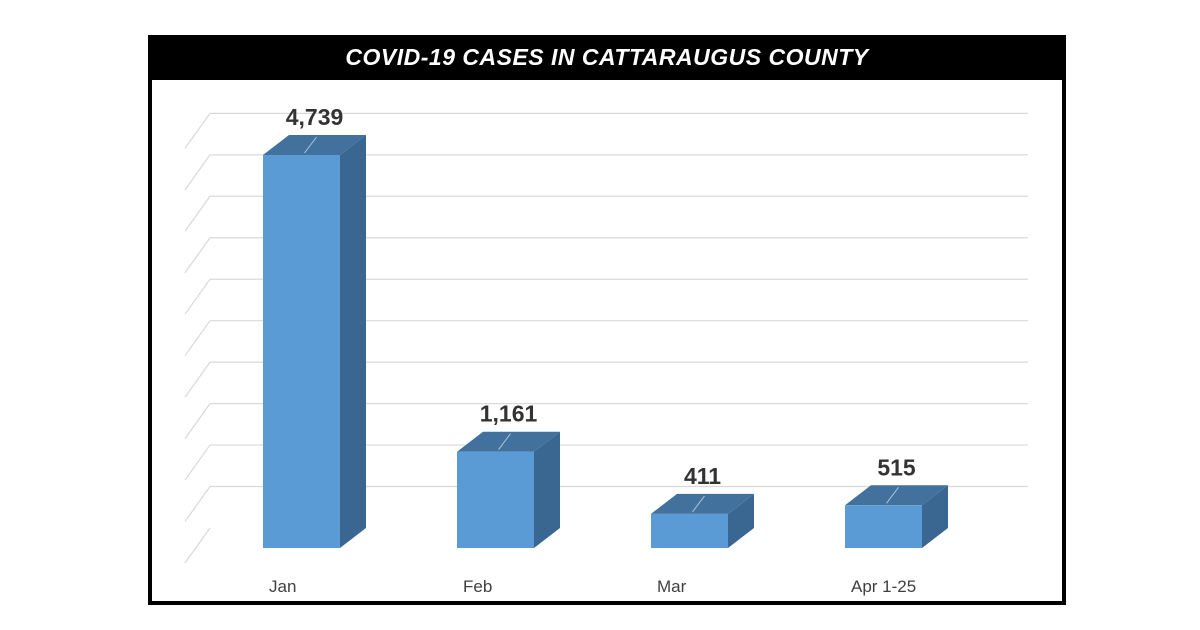  What do you see at coordinates (315, 117) in the screenshot?
I see `value-label: 4,739` at bounding box center [315, 117].